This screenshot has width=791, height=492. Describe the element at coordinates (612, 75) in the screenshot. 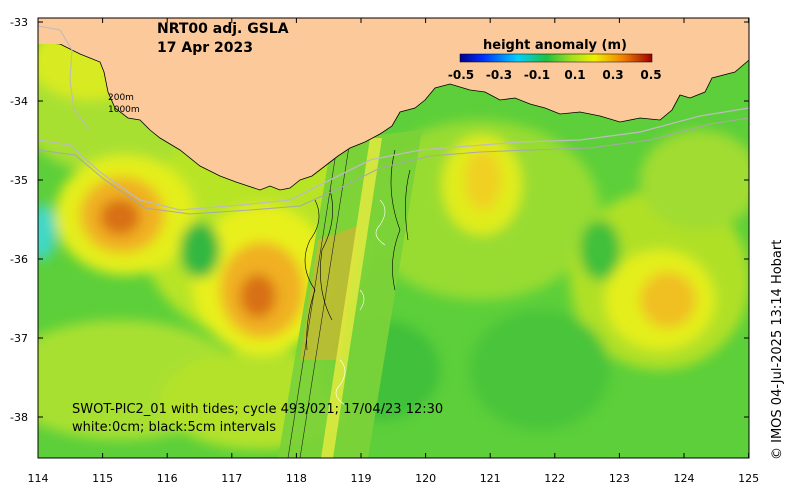

I see `colorbar-tick: 0.3` at that location.